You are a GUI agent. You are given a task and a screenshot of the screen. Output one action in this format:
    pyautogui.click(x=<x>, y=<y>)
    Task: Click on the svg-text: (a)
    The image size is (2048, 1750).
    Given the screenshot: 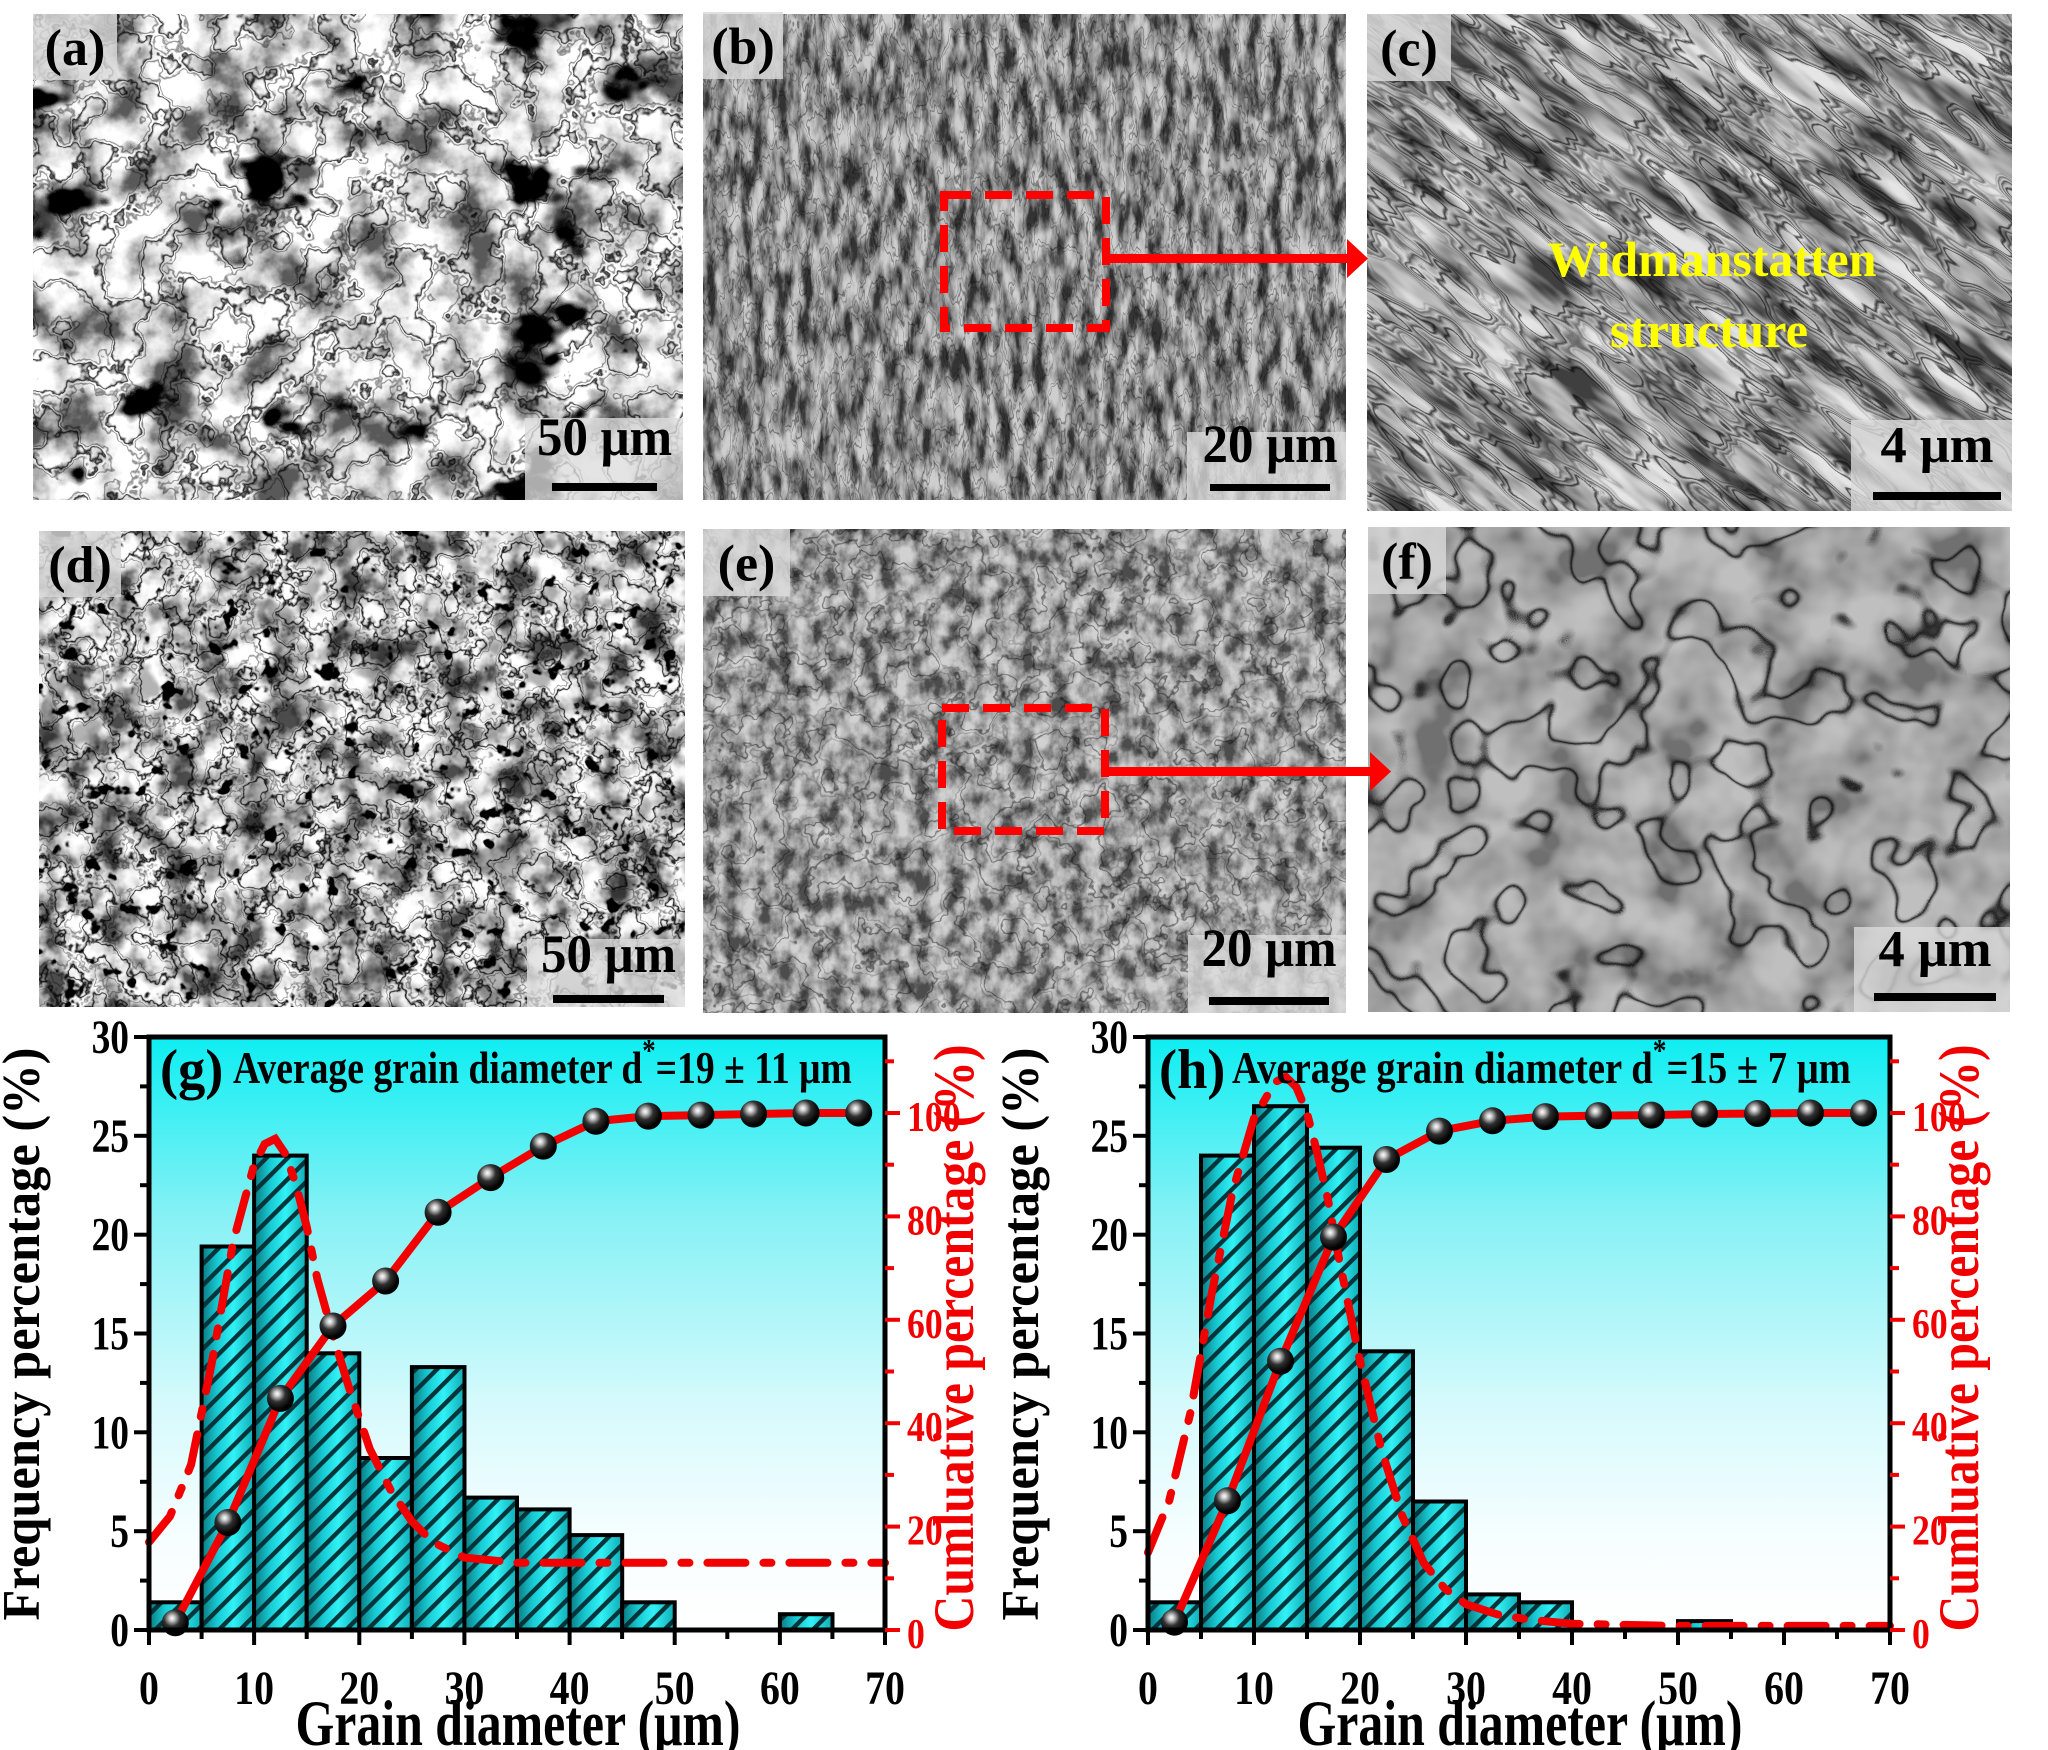 What is the action you would take?
    pyautogui.click(x=75, y=48)
    